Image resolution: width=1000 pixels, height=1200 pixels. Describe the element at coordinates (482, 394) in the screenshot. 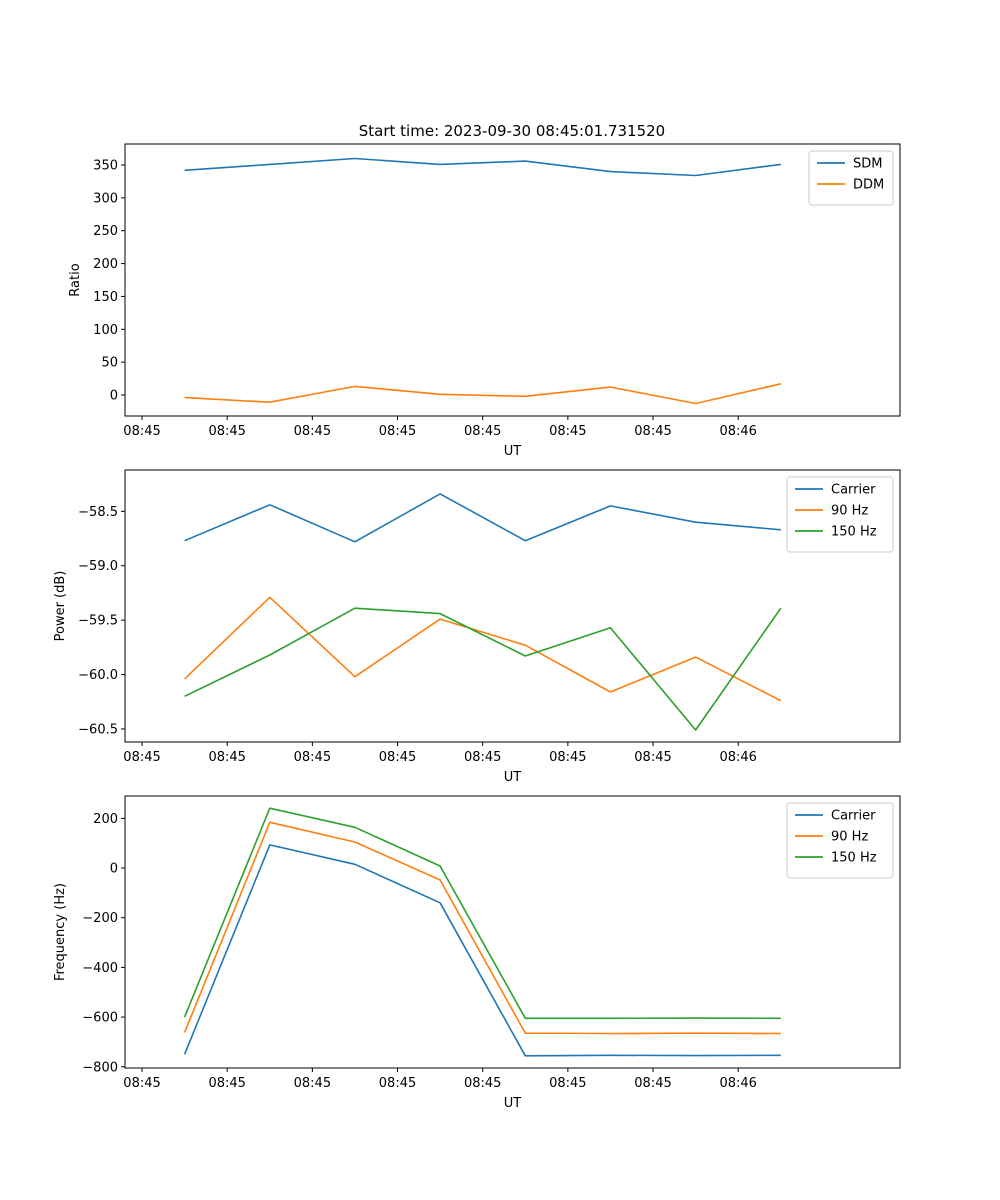

I see `series-line-ddm` at that location.